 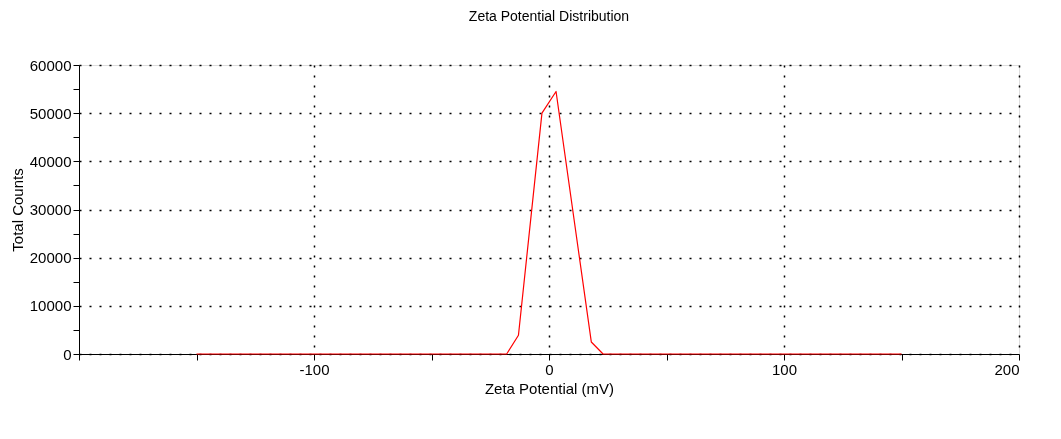 I want to click on y-tick-label: 40000, so click(x=50, y=161).